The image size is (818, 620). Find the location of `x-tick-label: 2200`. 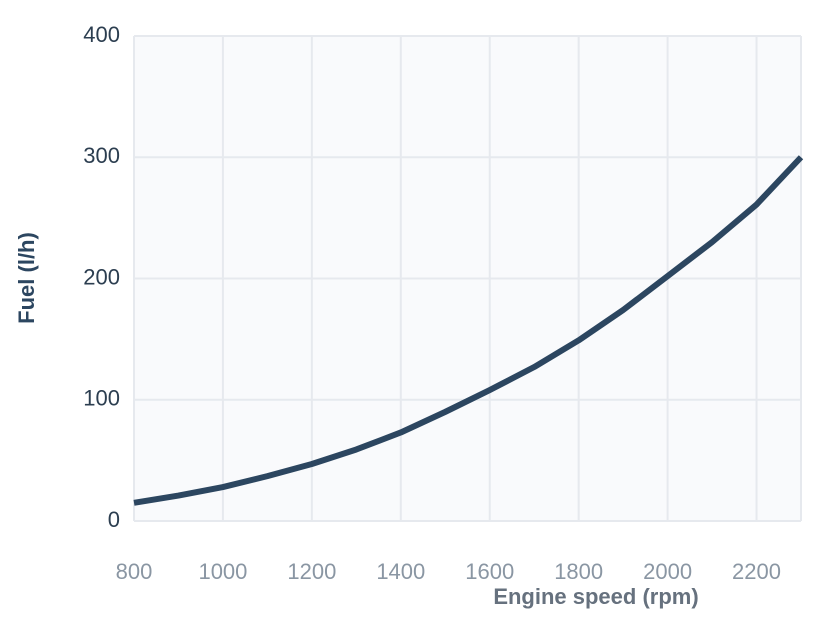

x-tick-label: 2200 is located at coordinates (756, 571).